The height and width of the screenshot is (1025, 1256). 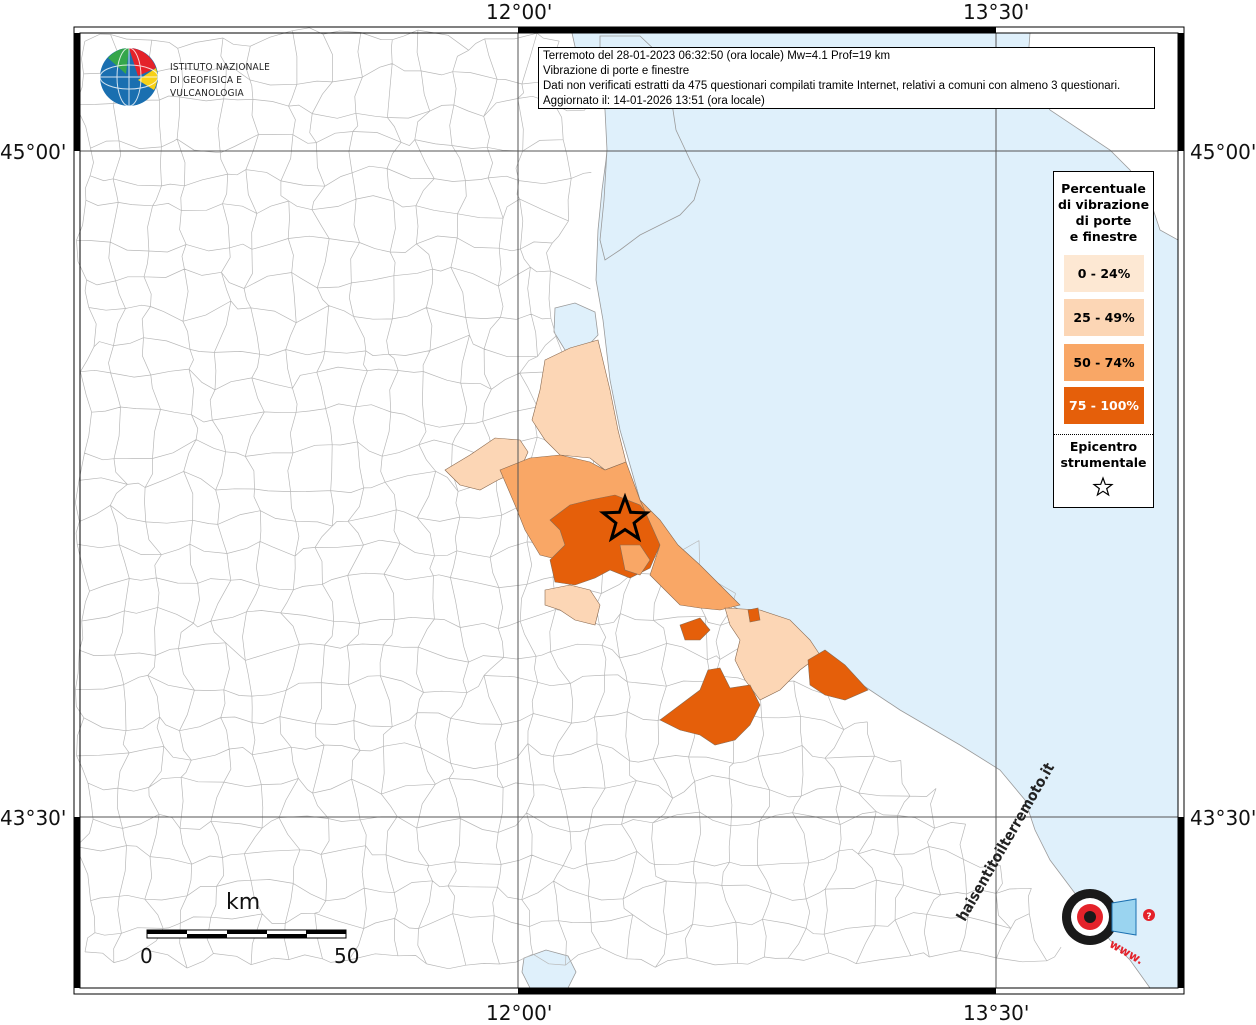 What do you see at coordinates (772, 654) in the screenshot?
I see `zone-rimini` at bounding box center [772, 654].